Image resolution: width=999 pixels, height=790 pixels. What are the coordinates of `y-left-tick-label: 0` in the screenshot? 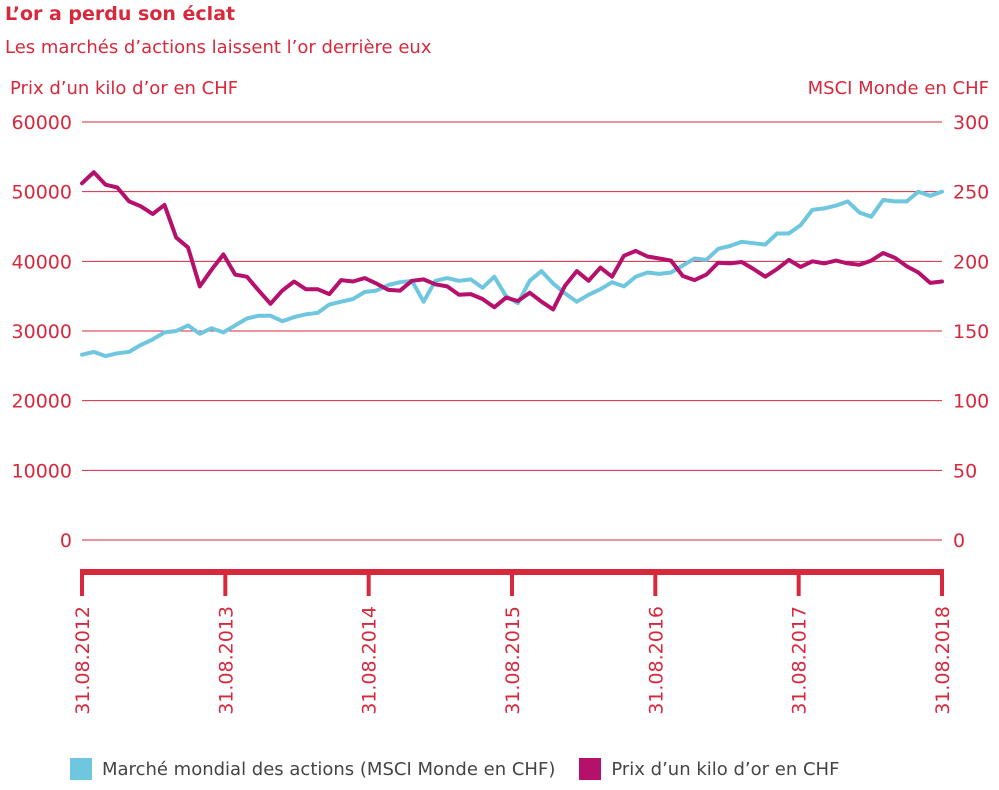 It's located at (66, 541).